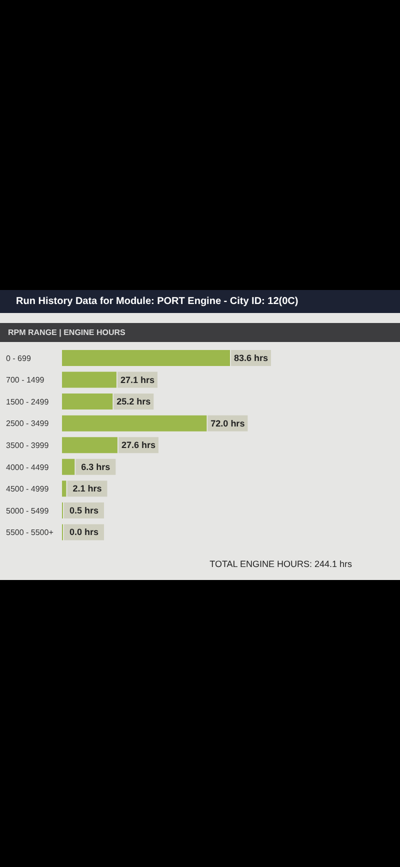  I want to click on data-label: 25.2 hrs, so click(133, 401).